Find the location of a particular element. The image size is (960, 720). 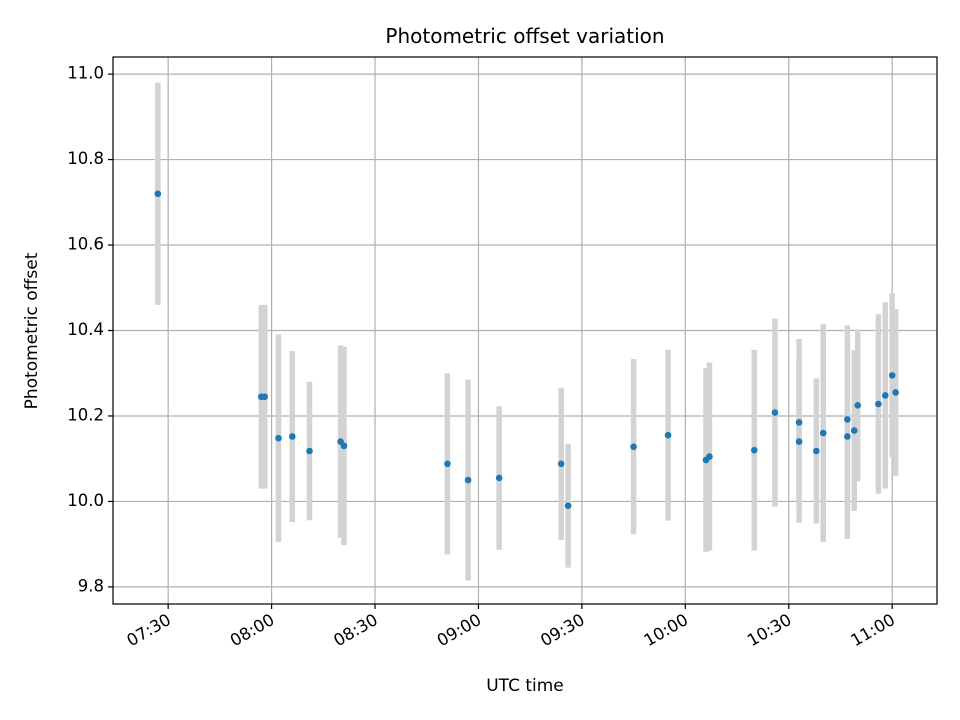

y-tick-label: 10.0 is located at coordinates (85, 500).